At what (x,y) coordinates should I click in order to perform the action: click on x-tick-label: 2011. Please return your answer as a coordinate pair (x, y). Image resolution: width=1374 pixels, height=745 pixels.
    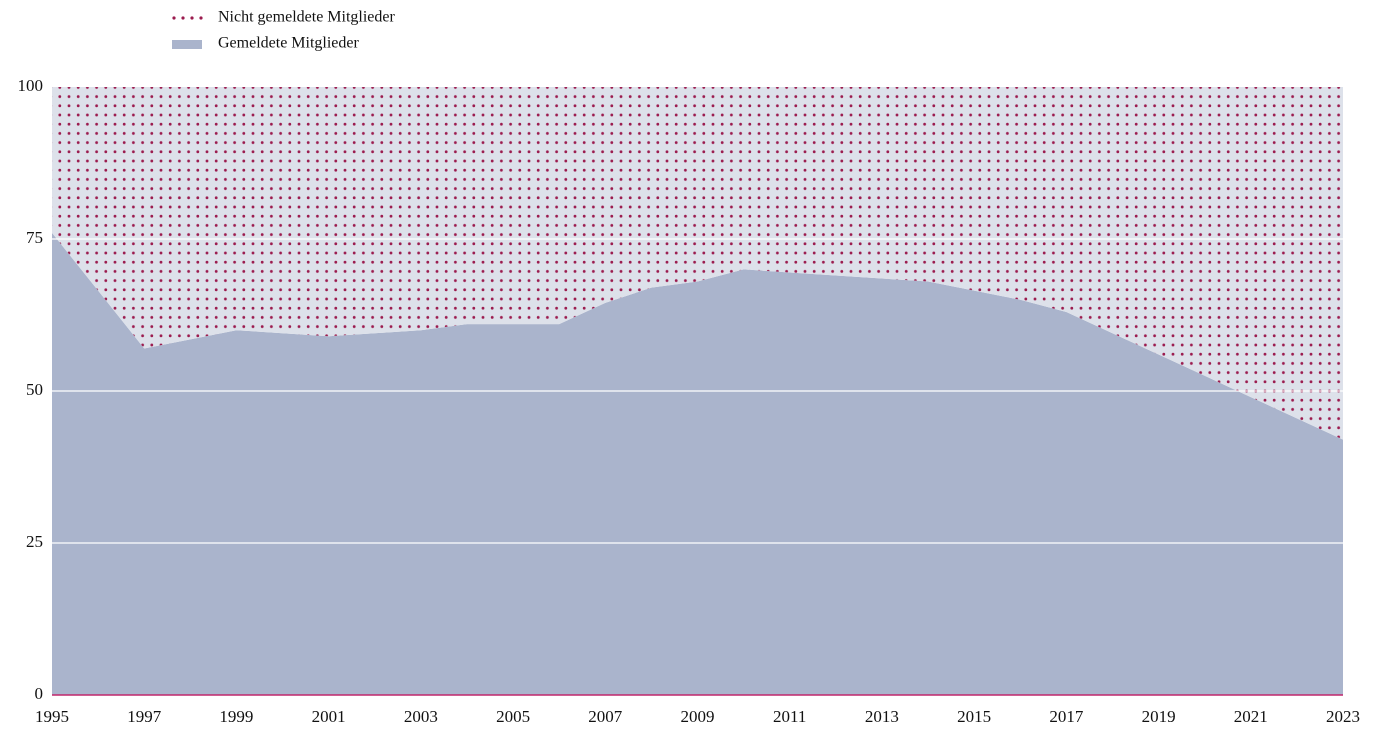
    Looking at the image, I should click on (789, 716).